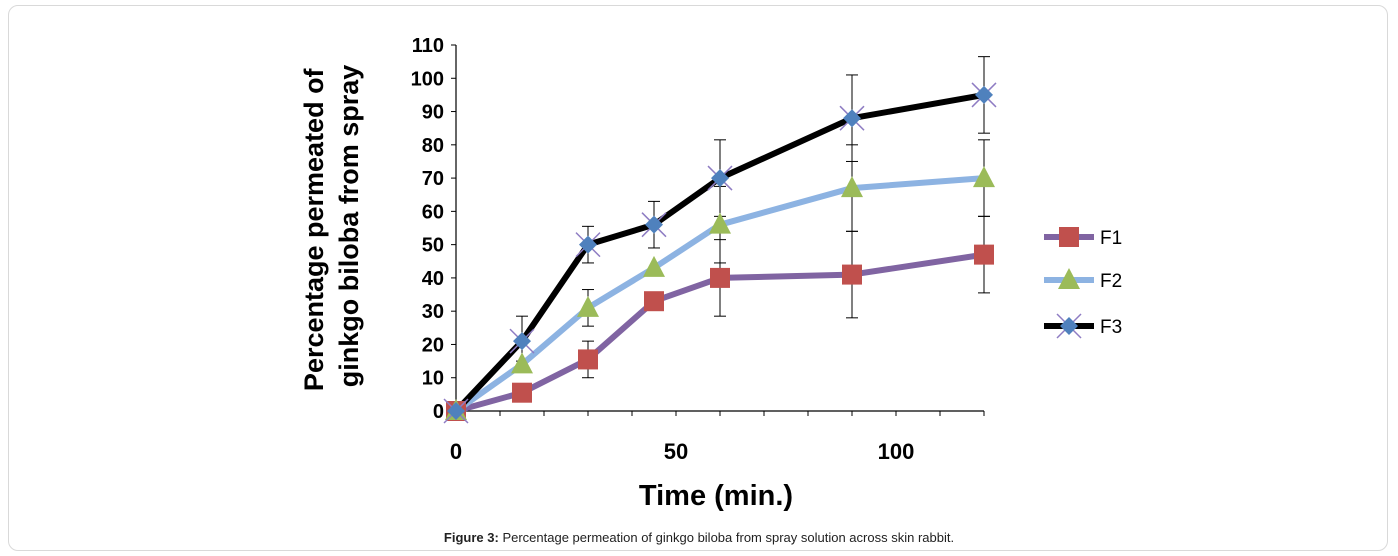 The height and width of the screenshot is (556, 1398). What do you see at coordinates (433, 113) in the screenshot?
I see `y-tick-label: 90` at bounding box center [433, 113].